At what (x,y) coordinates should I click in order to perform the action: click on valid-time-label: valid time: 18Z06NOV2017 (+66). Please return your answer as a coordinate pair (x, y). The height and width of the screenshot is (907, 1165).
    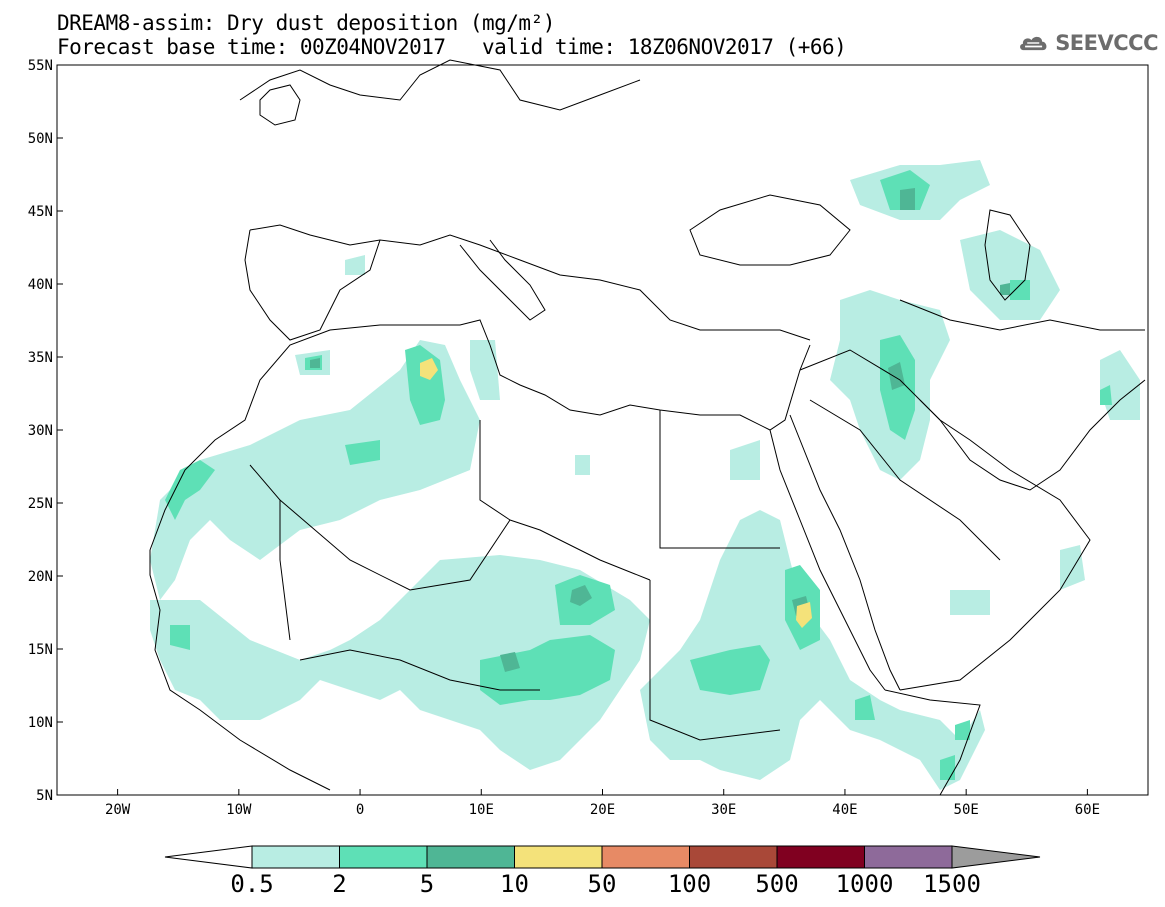
    Looking at the image, I should click on (664, 47).